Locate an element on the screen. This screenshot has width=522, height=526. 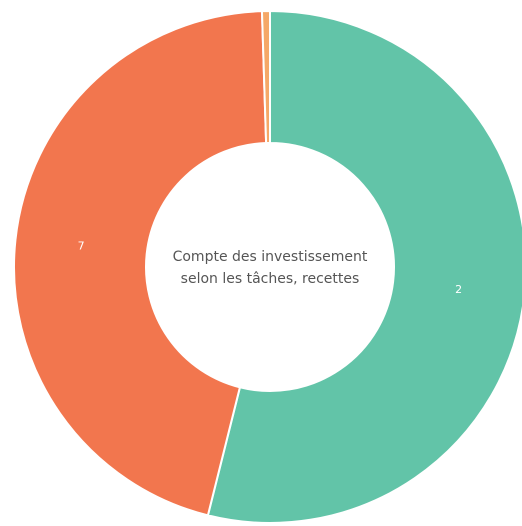
slice is located at coordinates (265, 77).